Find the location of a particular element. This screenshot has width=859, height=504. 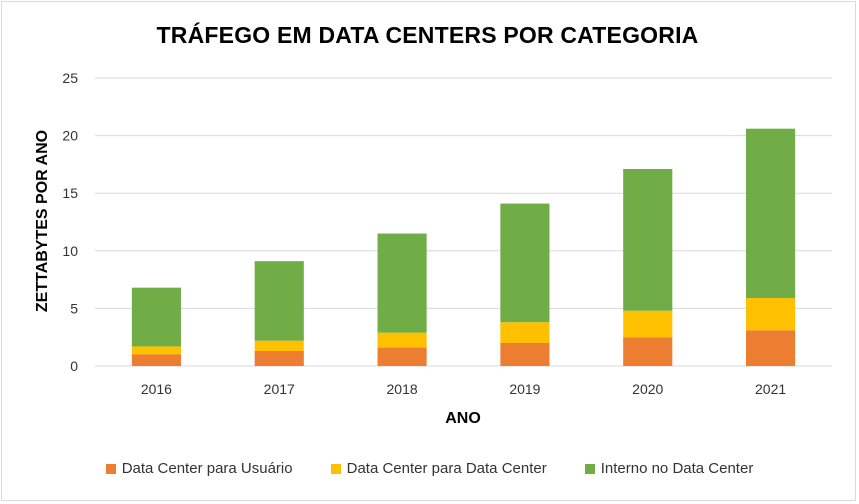

y-tick-label: 15 is located at coordinates (70, 193).